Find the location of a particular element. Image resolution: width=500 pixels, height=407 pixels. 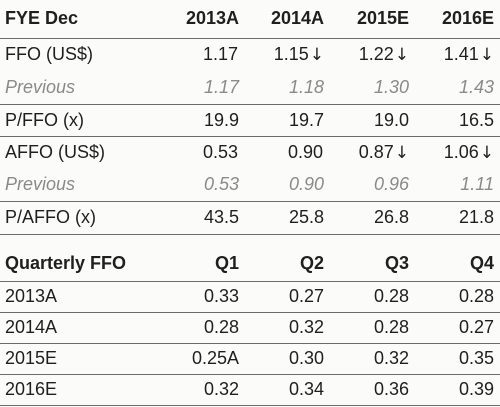

value-cell: 0.39 is located at coordinates (457, 390).